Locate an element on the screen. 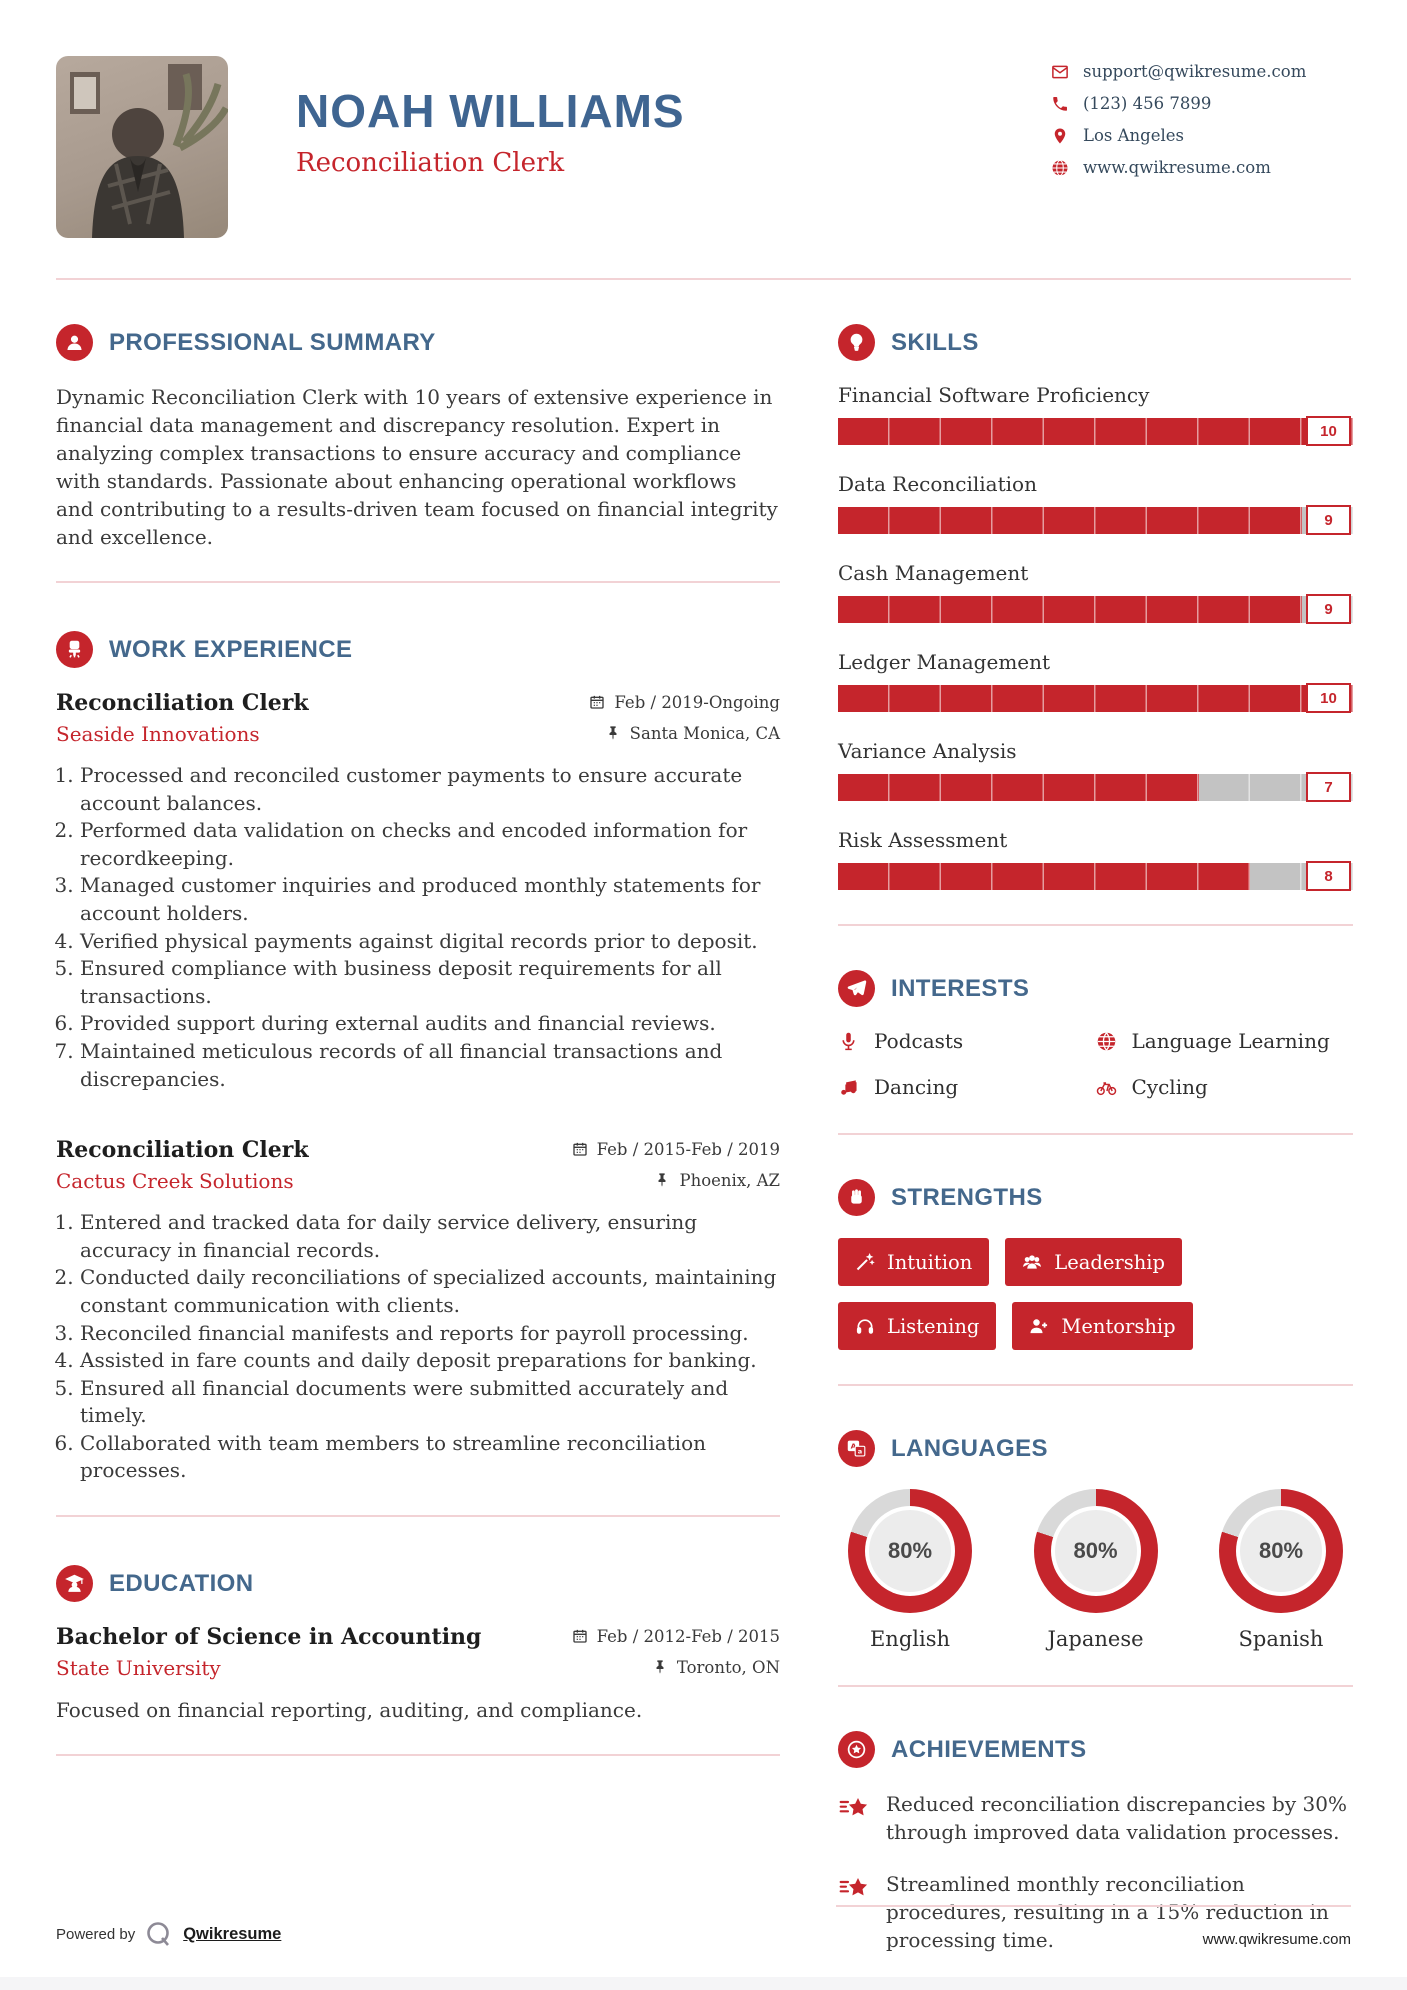 This screenshot has height=1990, width=1407. globe-icon is located at coordinates (1106, 1041).